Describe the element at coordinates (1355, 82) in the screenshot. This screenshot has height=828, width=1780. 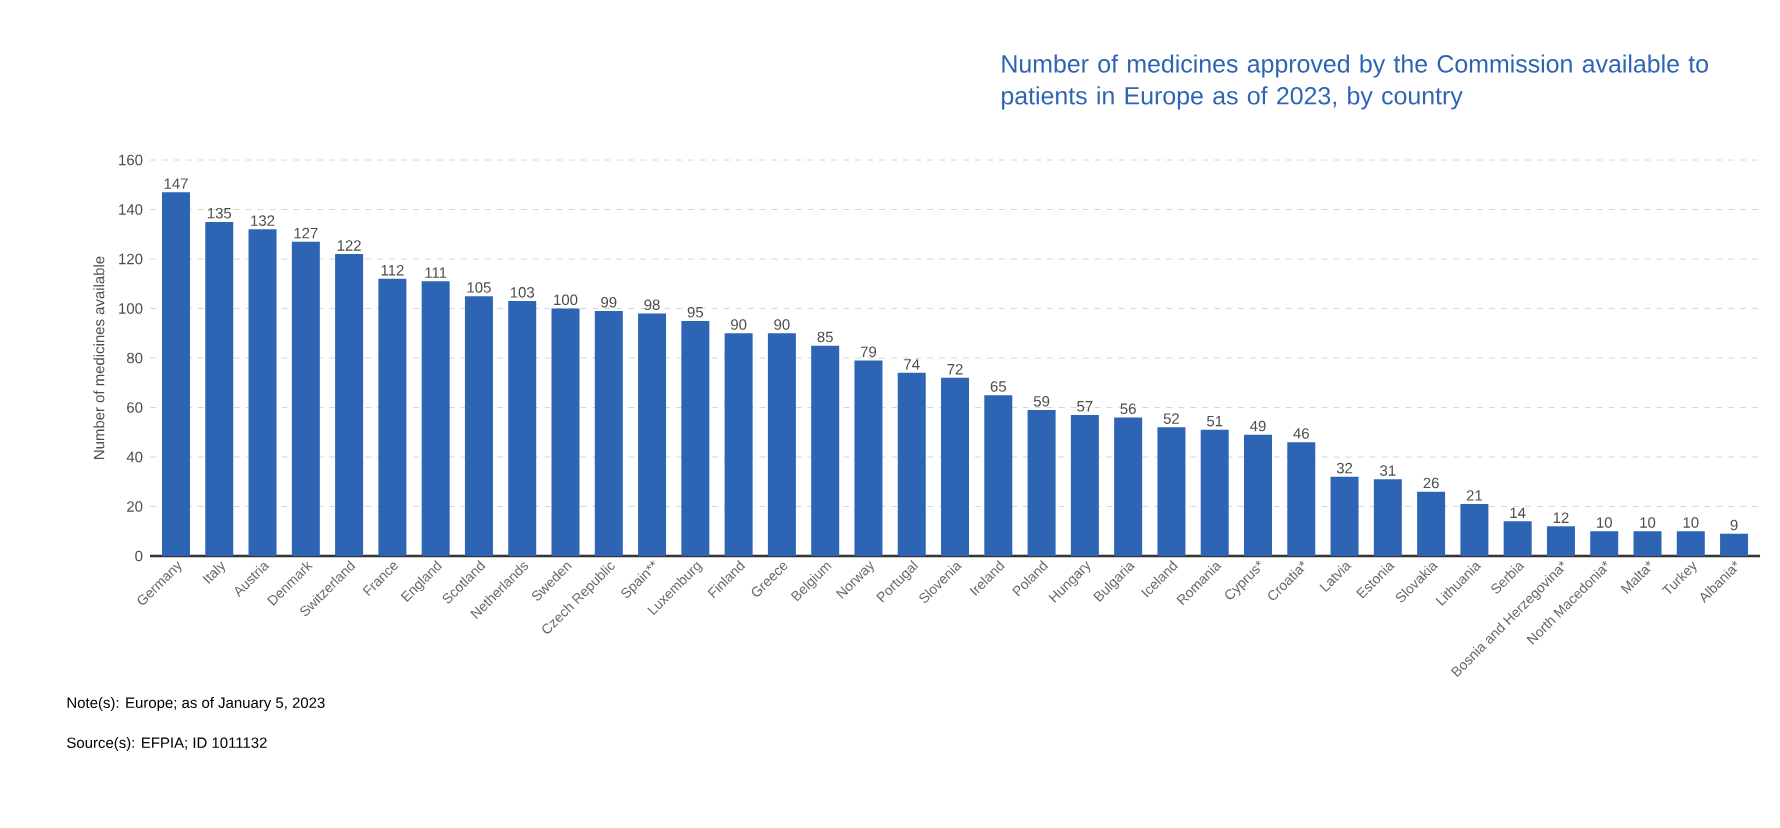
I see `chart-title: Number of medicines approved by the Commission available to patients in Europe as of 2023, by country` at that location.